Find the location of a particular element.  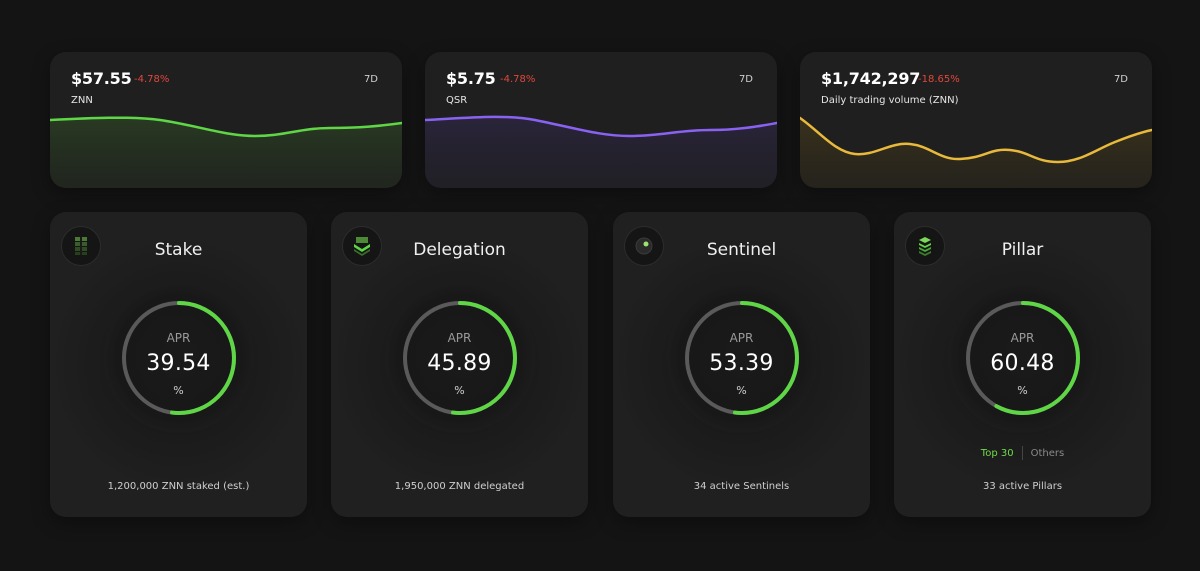

delegation-apr-label: APR is located at coordinates (459, 338).